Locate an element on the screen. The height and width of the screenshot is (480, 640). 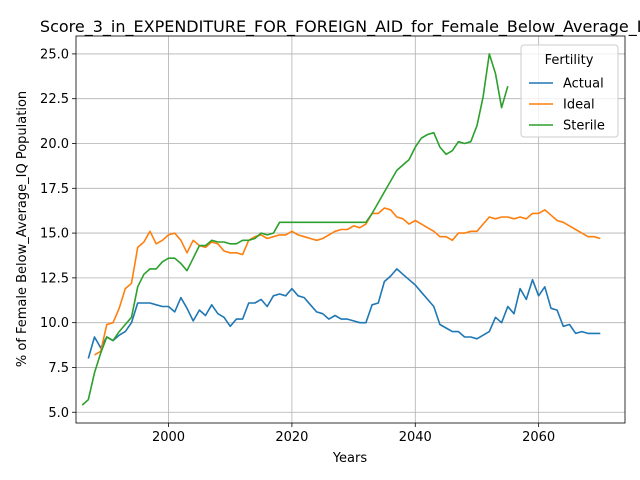
x-axis-label: Years is located at coordinates (350, 458).